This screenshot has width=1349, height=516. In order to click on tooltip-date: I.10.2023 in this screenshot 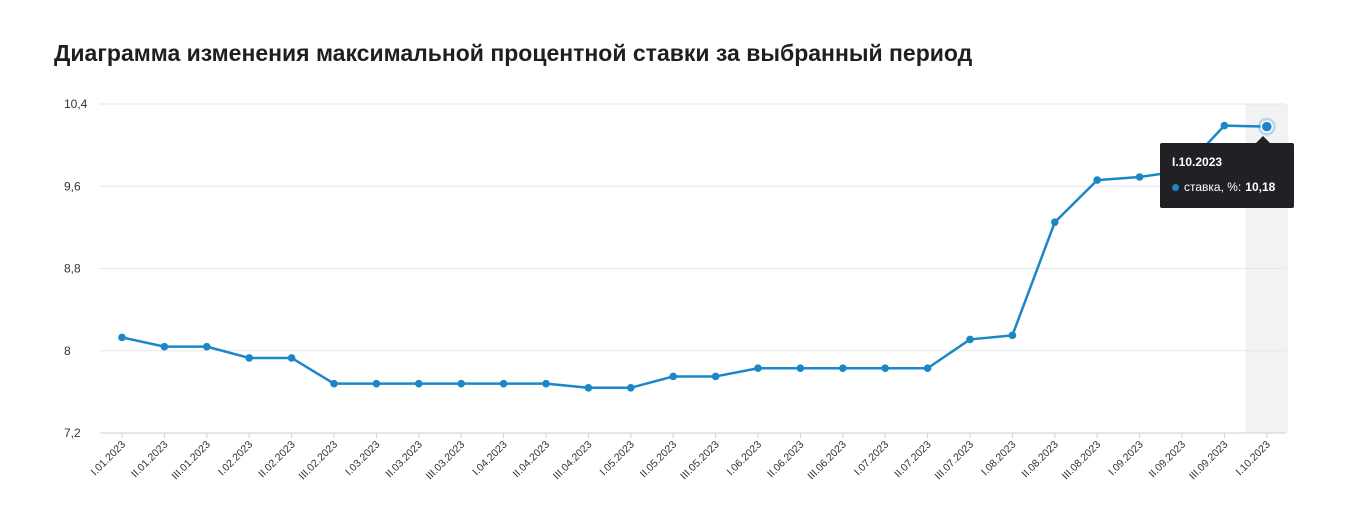, I will do `click(1197, 162)`.